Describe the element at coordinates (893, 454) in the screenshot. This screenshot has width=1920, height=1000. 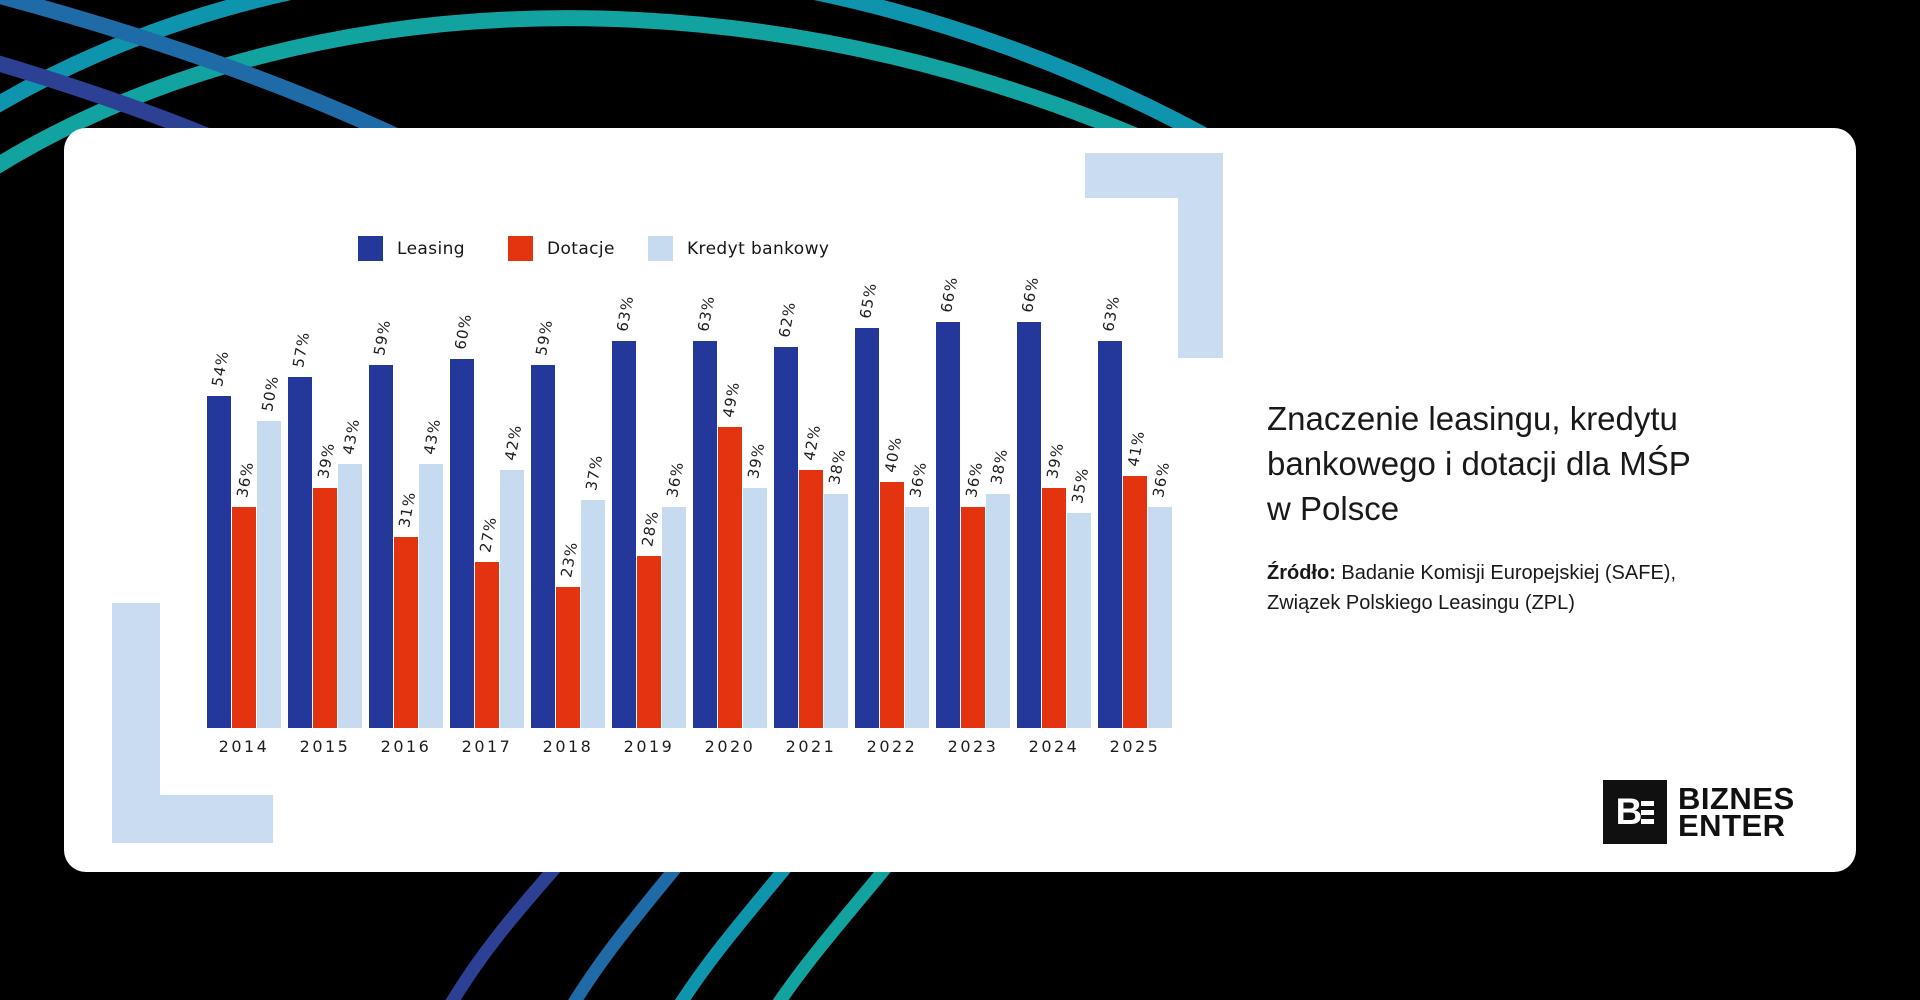
I see `bar-value-label: 40%` at that location.